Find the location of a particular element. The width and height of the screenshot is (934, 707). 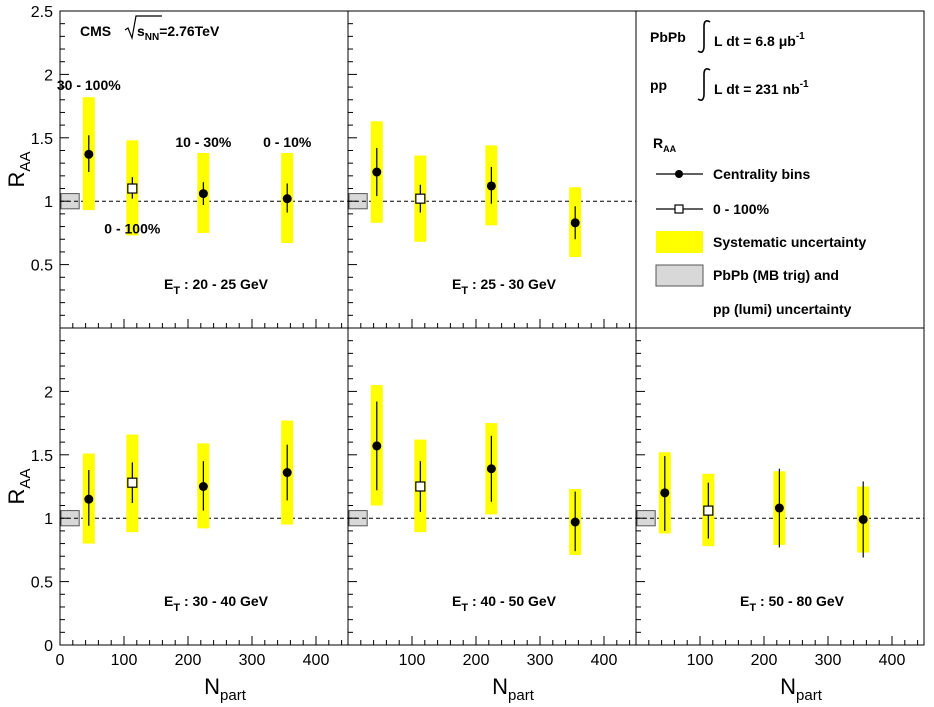

centrality-label: 0 - 100% is located at coordinates (132, 228).